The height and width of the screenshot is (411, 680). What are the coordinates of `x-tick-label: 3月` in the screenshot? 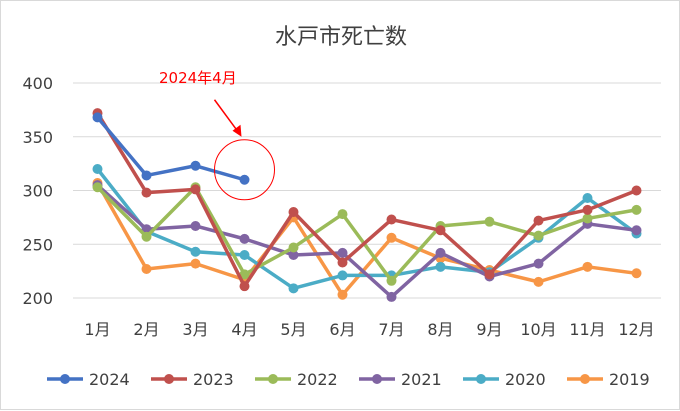 It's located at (195, 329).